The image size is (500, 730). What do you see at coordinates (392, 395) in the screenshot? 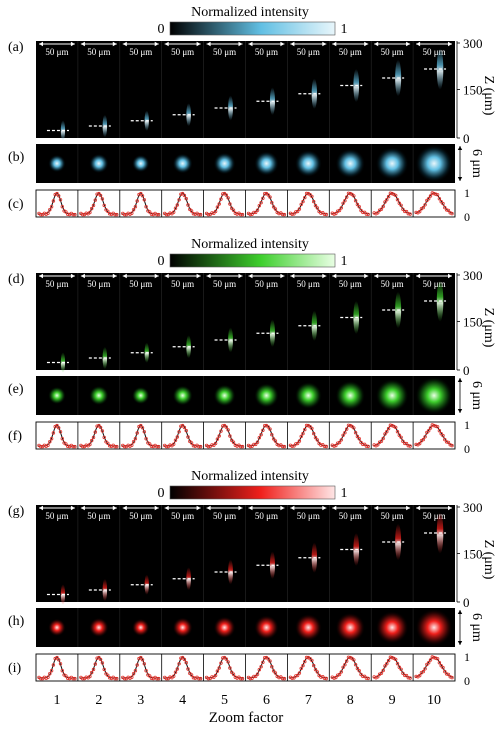
I see `focal-spot` at bounding box center [392, 395].